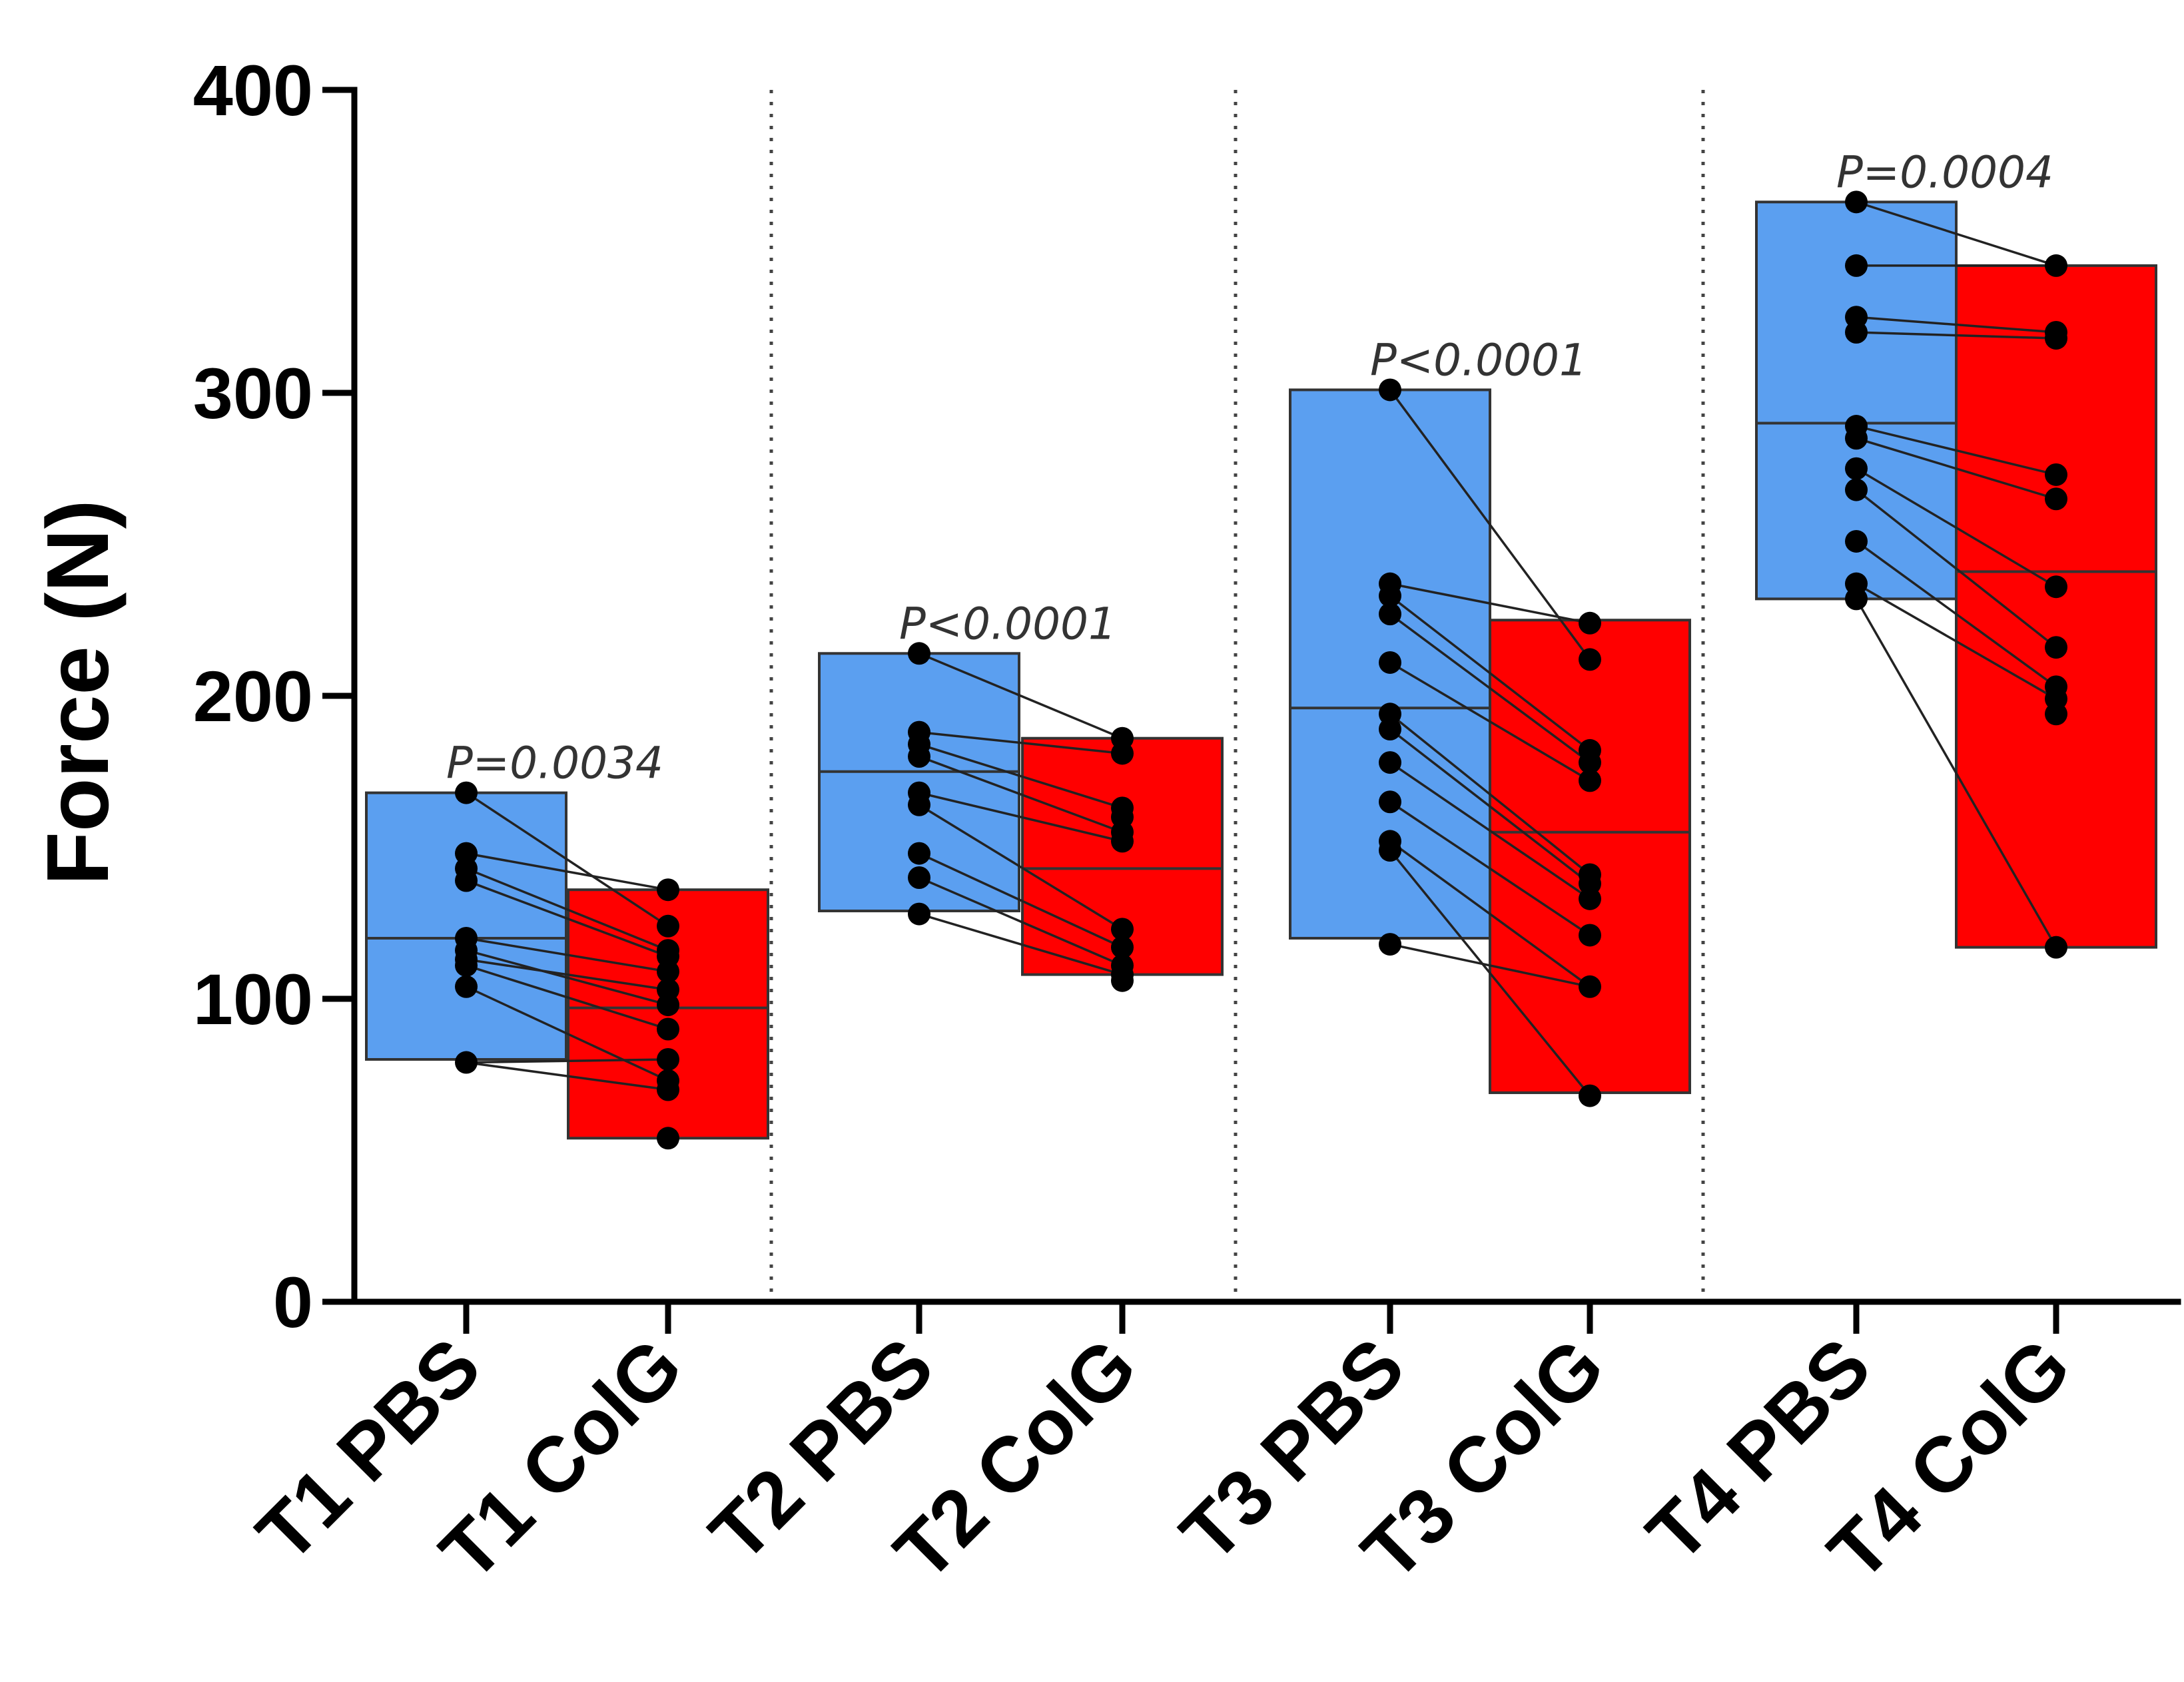 The width and height of the screenshot is (2184, 1682). What do you see at coordinates (293, 1302) in the screenshot?
I see `y-tick-label-0: 0` at bounding box center [293, 1302].